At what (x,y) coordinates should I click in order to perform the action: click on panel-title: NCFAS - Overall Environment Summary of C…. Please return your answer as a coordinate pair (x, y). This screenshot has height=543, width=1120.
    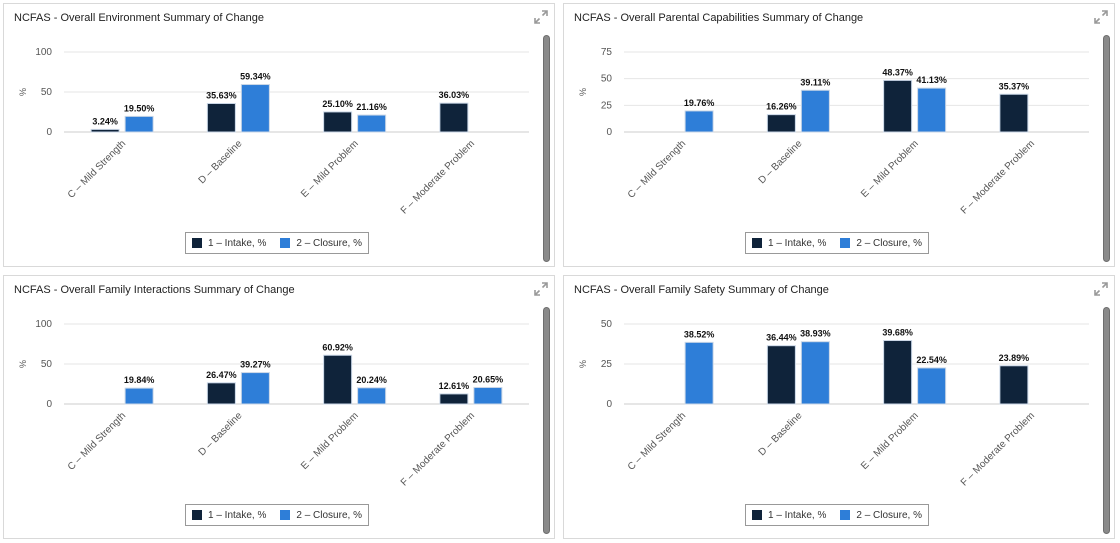
    Looking at the image, I should click on (139, 18).